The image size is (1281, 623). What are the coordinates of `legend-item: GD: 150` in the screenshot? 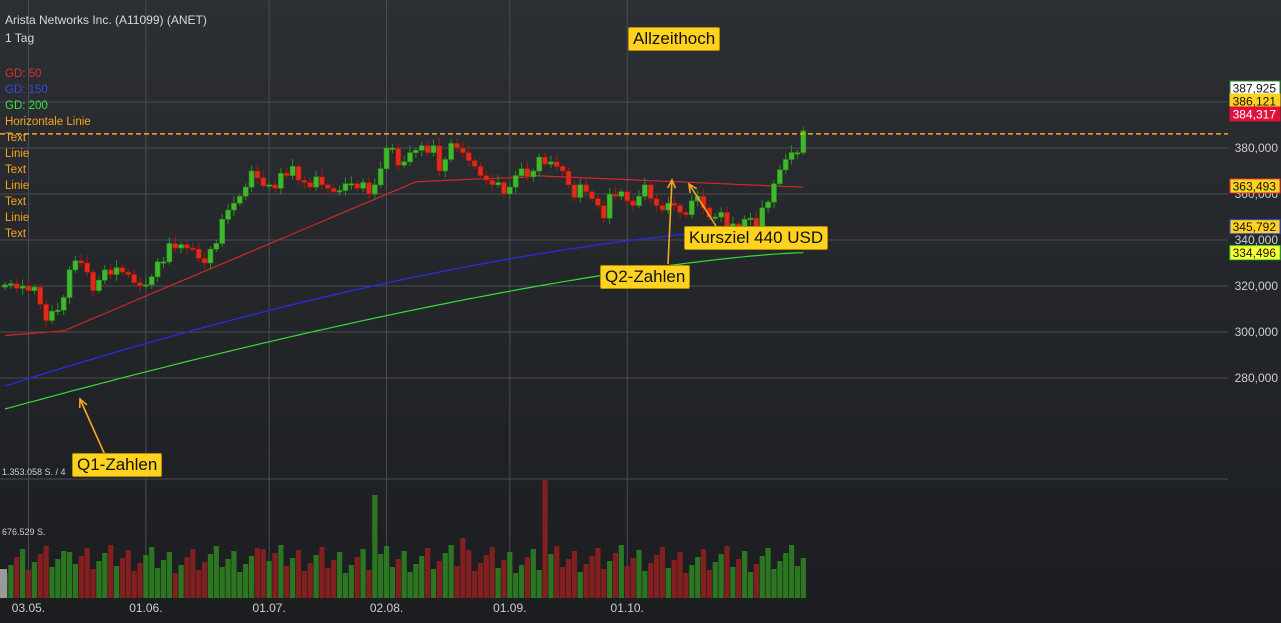 It's located at (26, 90).